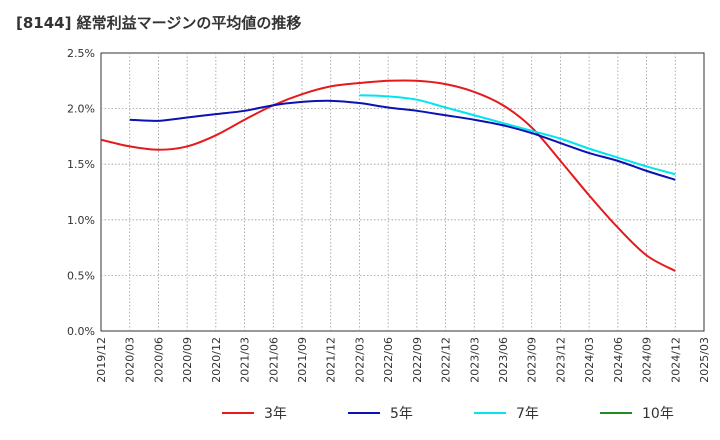  I want to click on legend-label: 5年, so click(401, 414).